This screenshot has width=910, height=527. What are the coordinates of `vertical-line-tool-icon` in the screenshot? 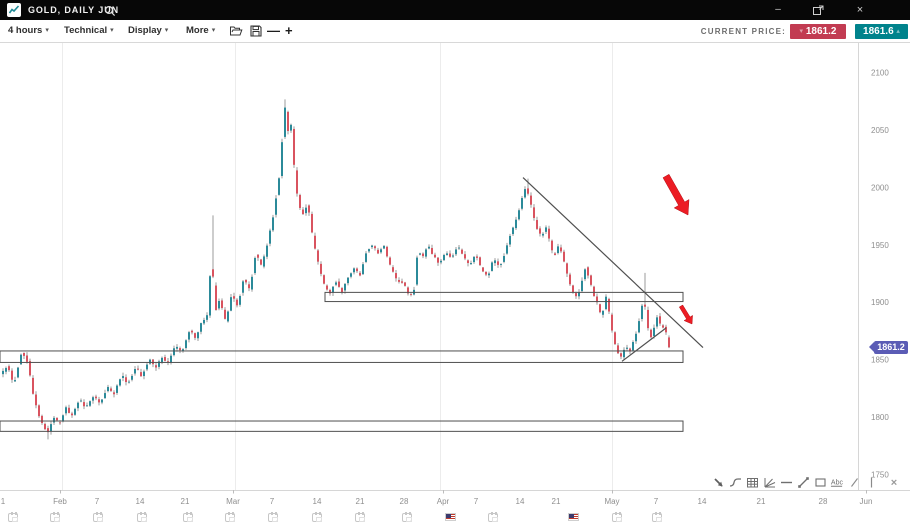 It's located at (871, 483).